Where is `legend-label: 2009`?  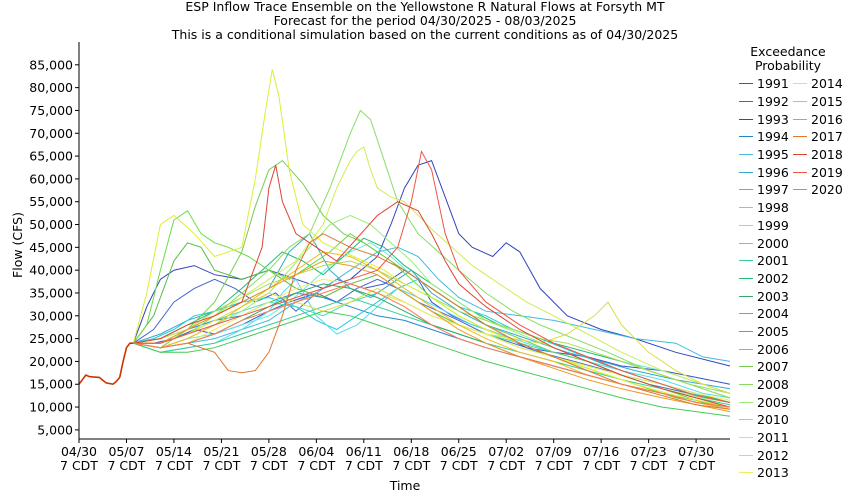 legend-label: 2009 is located at coordinates (773, 402).